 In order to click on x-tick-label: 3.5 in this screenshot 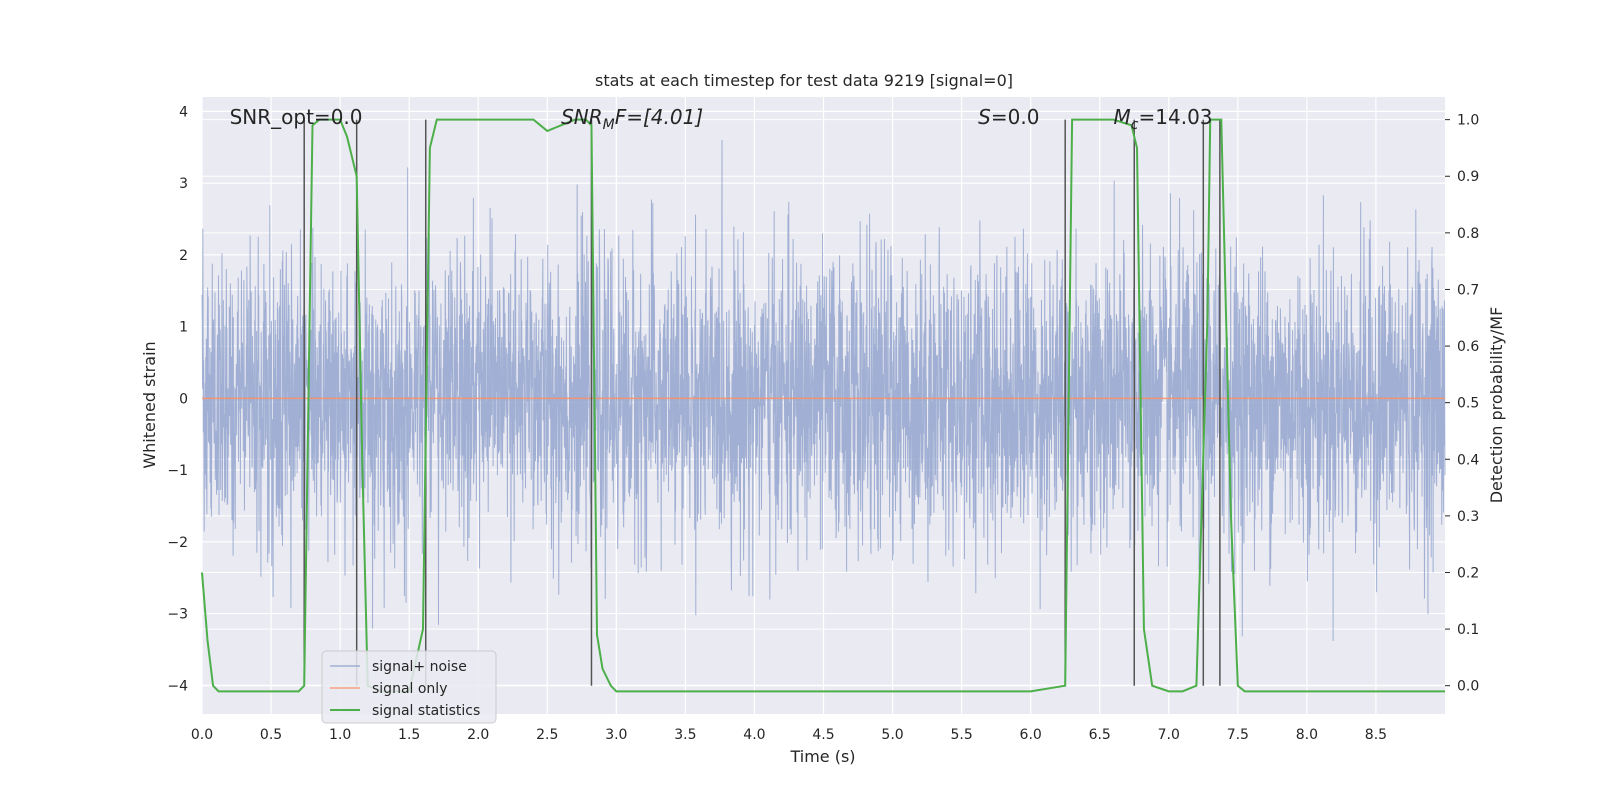, I will do `click(685, 735)`.